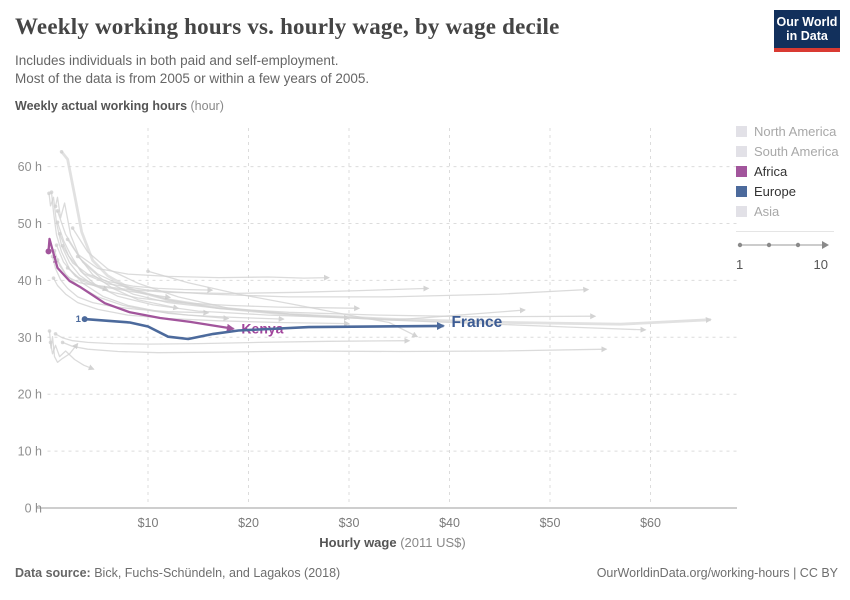  What do you see at coordinates (30, 281) in the screenshot?
I see `y-tick-label: 40 h` at bounding box center [30, 281].